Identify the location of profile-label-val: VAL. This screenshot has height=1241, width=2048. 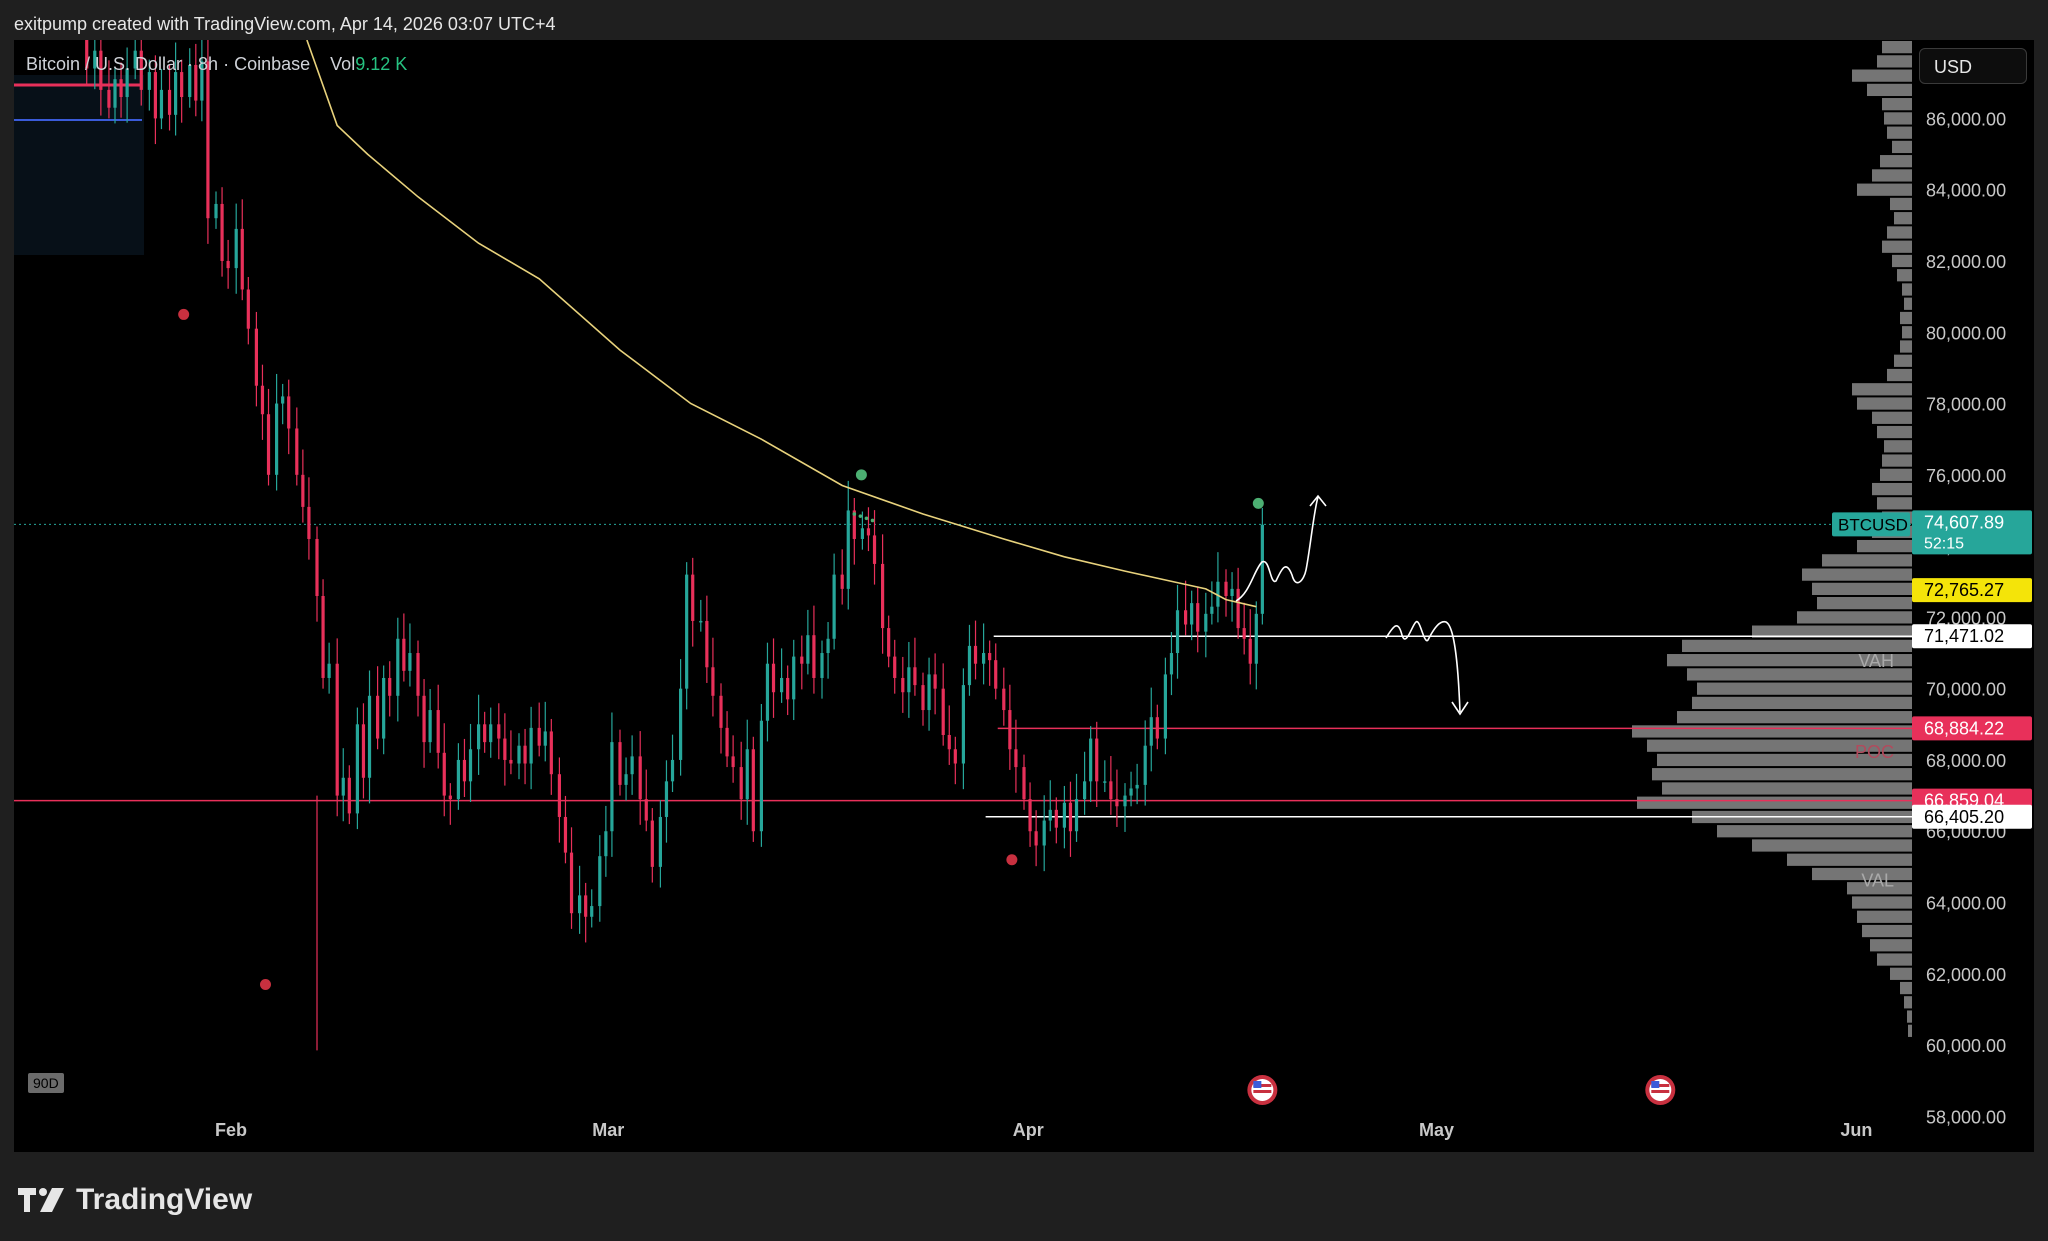
(1877, 880).